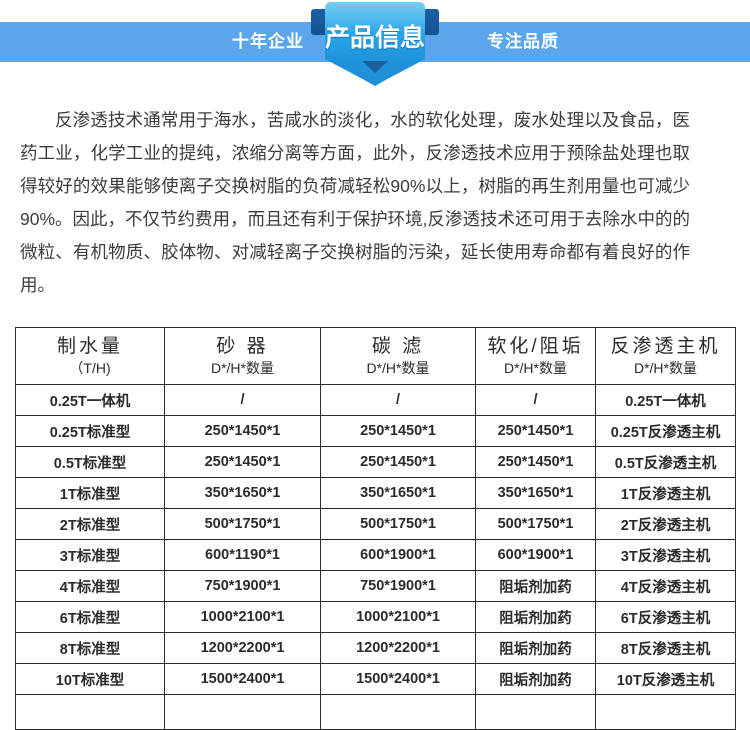  Describe the element at coordinates (398, 346) in the screenshot. I see `spec-header-main: 碳 滤` at that location.